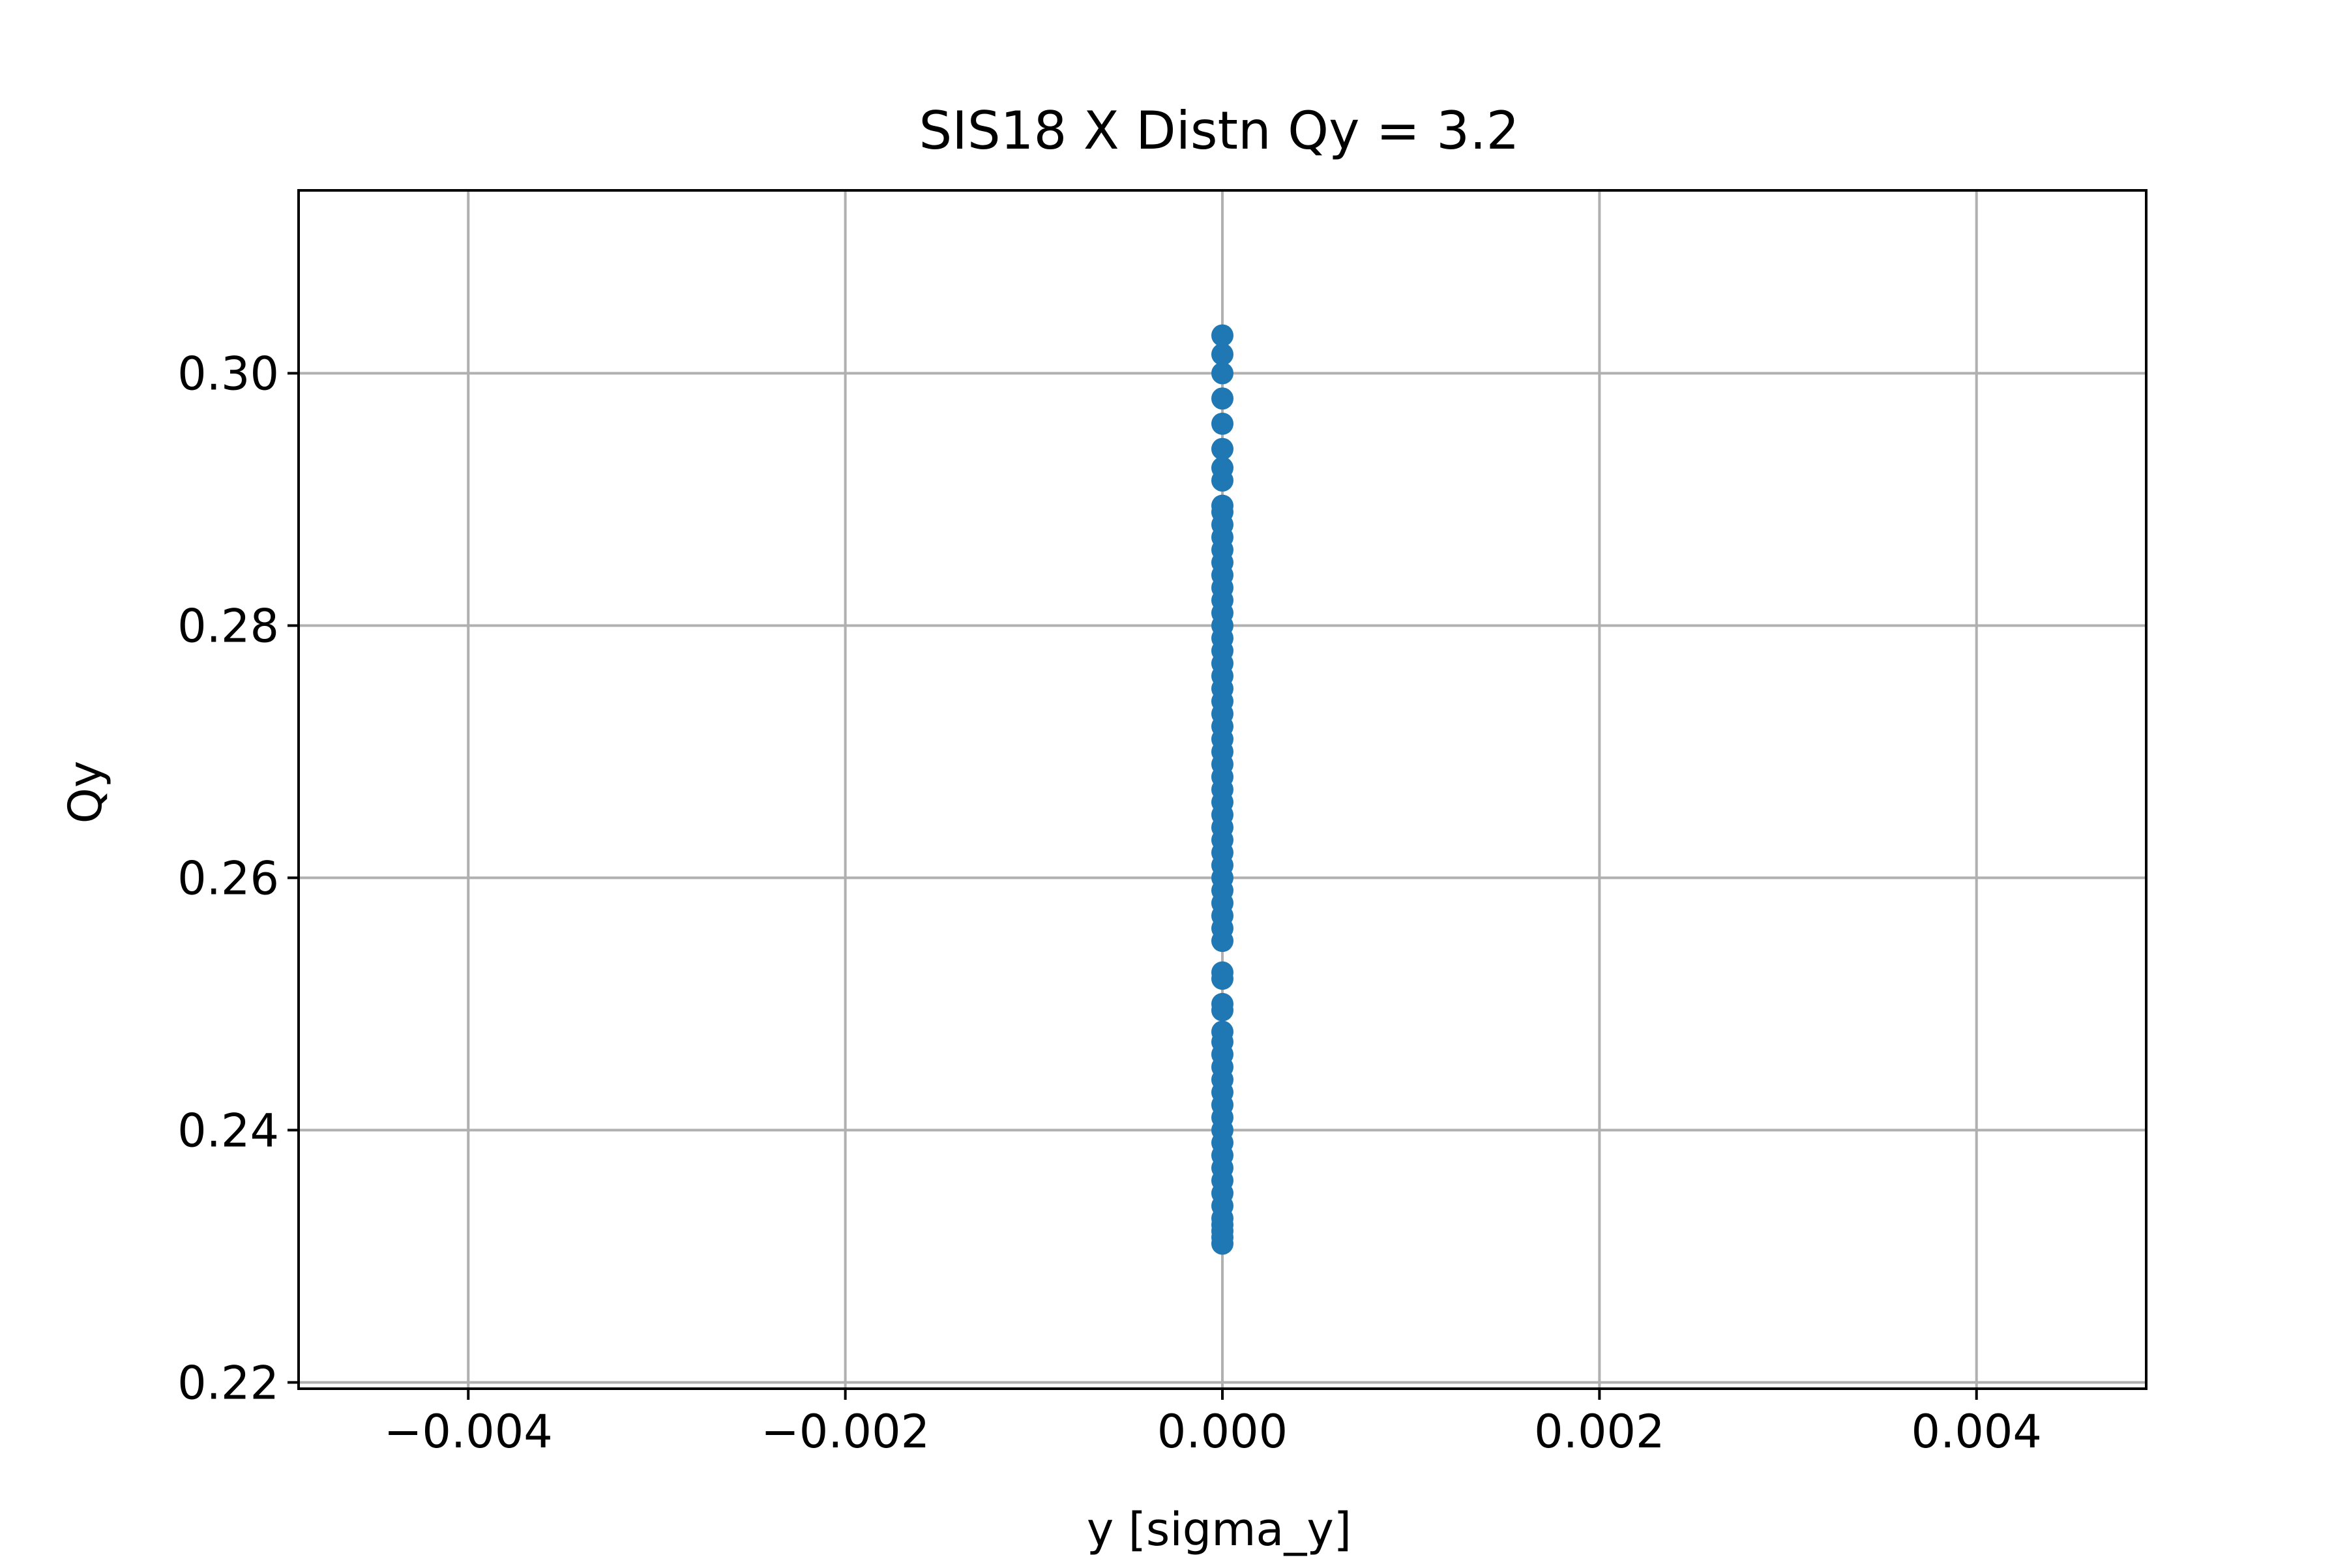  I want to click on y-tick-label: 0.28, so click(228, 626).